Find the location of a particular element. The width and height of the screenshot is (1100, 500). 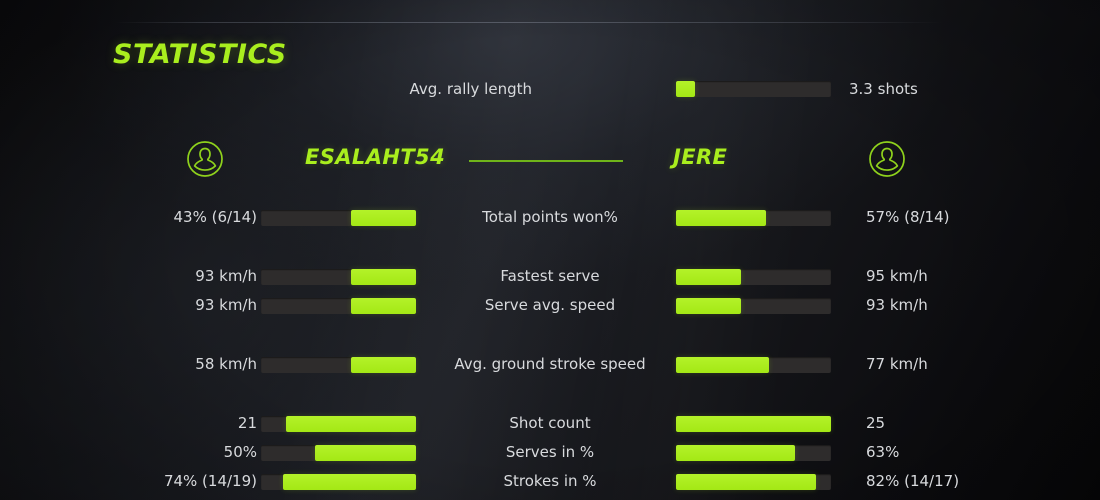

page-title: STATISTICS is located at coordinates (200, 54).